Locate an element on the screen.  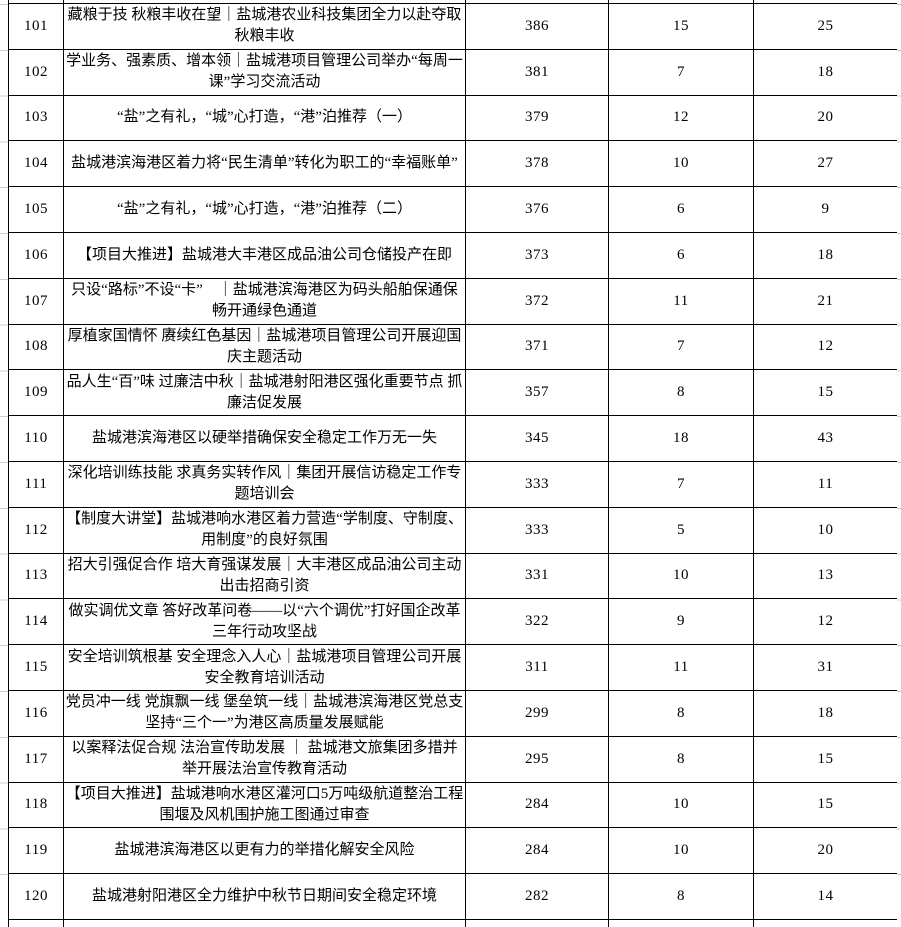
value-cell-3: 21 is located at coordinates (825, 301).